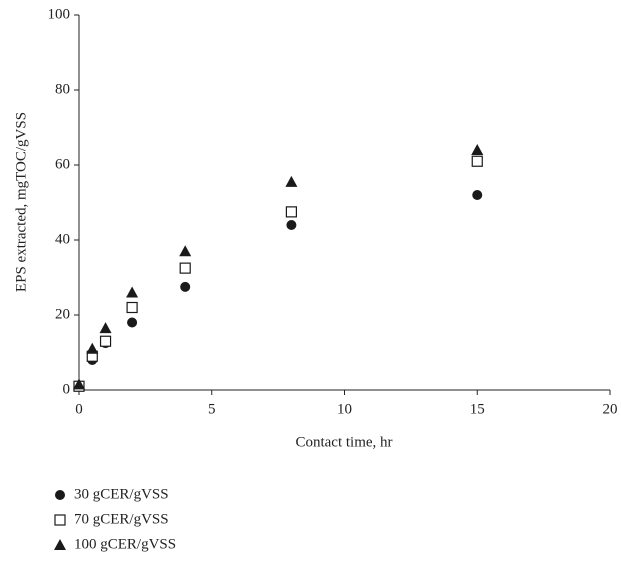  What do you see at coordinates (125, 544) in the screenshot?
I see `legend-label: 100 gCER/gVSS` at bounding box center [125, 544].